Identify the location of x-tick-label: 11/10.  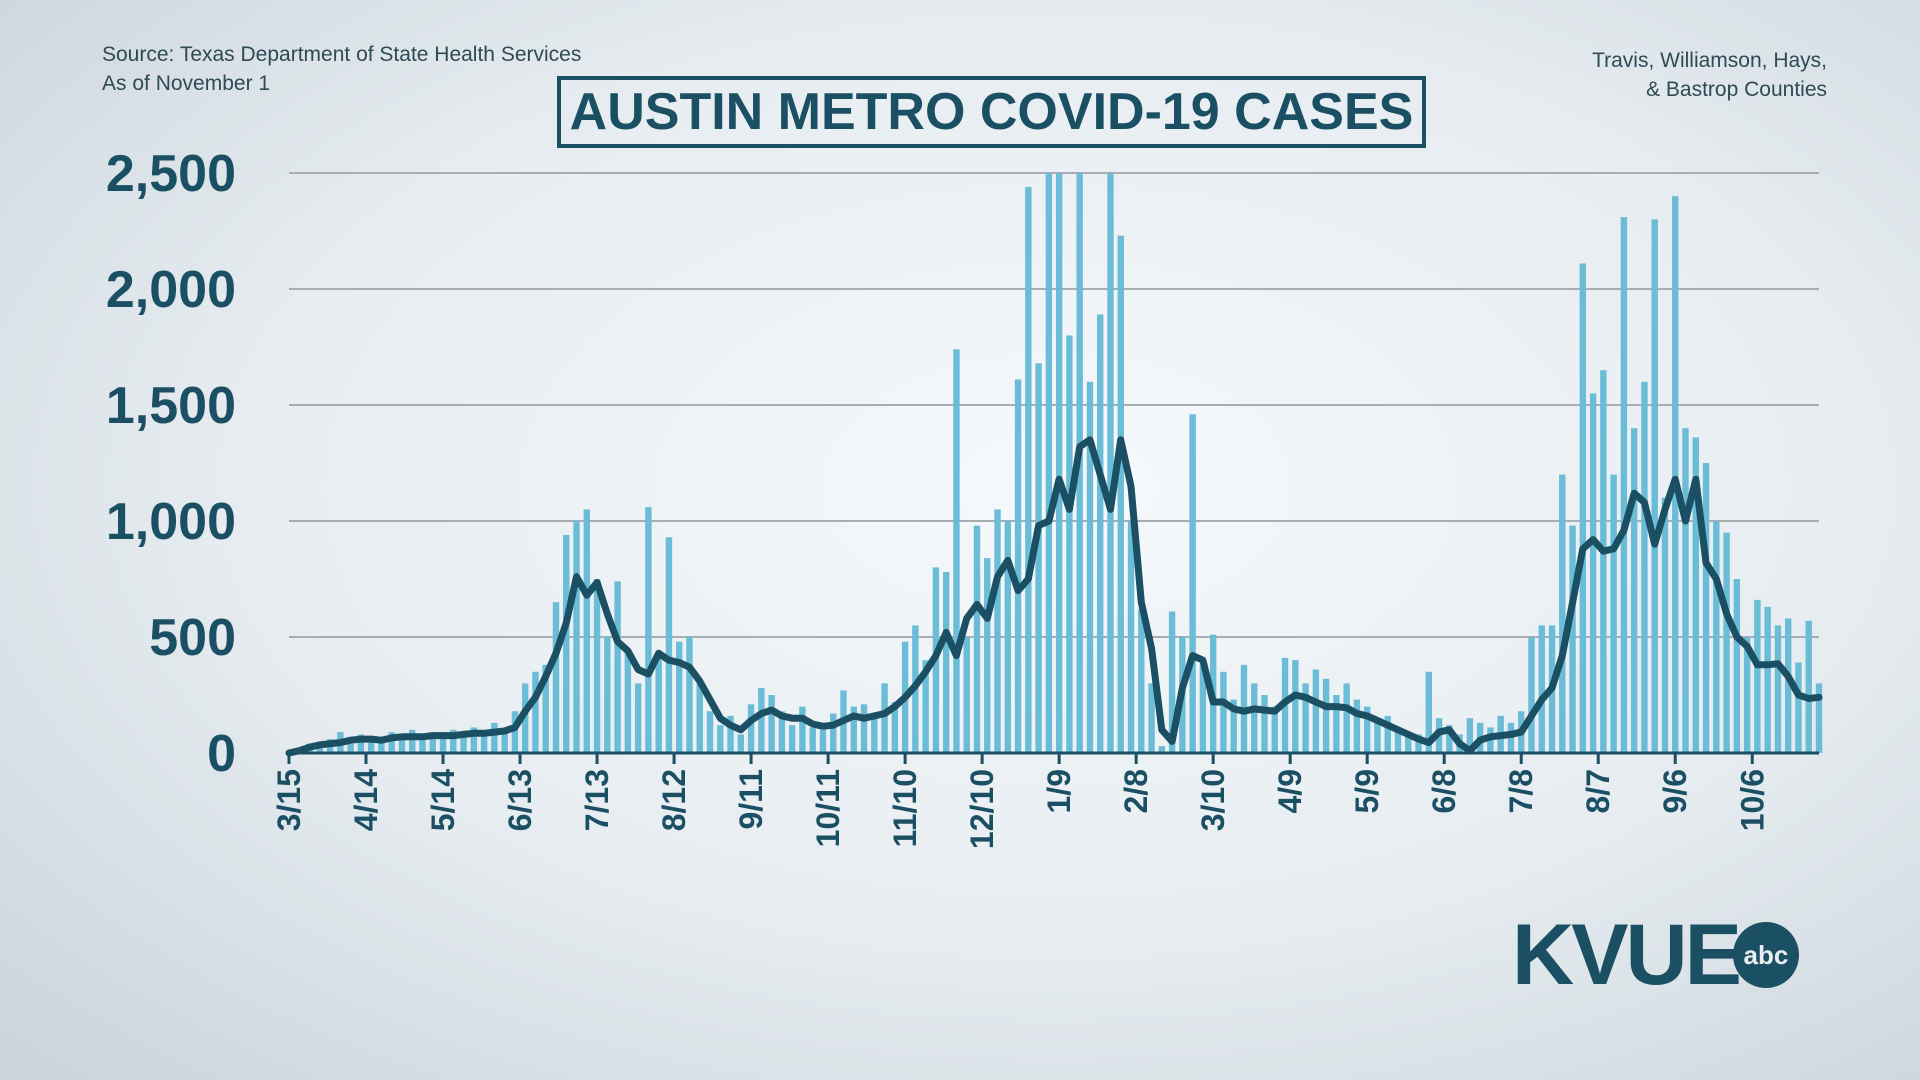
(905, 808).